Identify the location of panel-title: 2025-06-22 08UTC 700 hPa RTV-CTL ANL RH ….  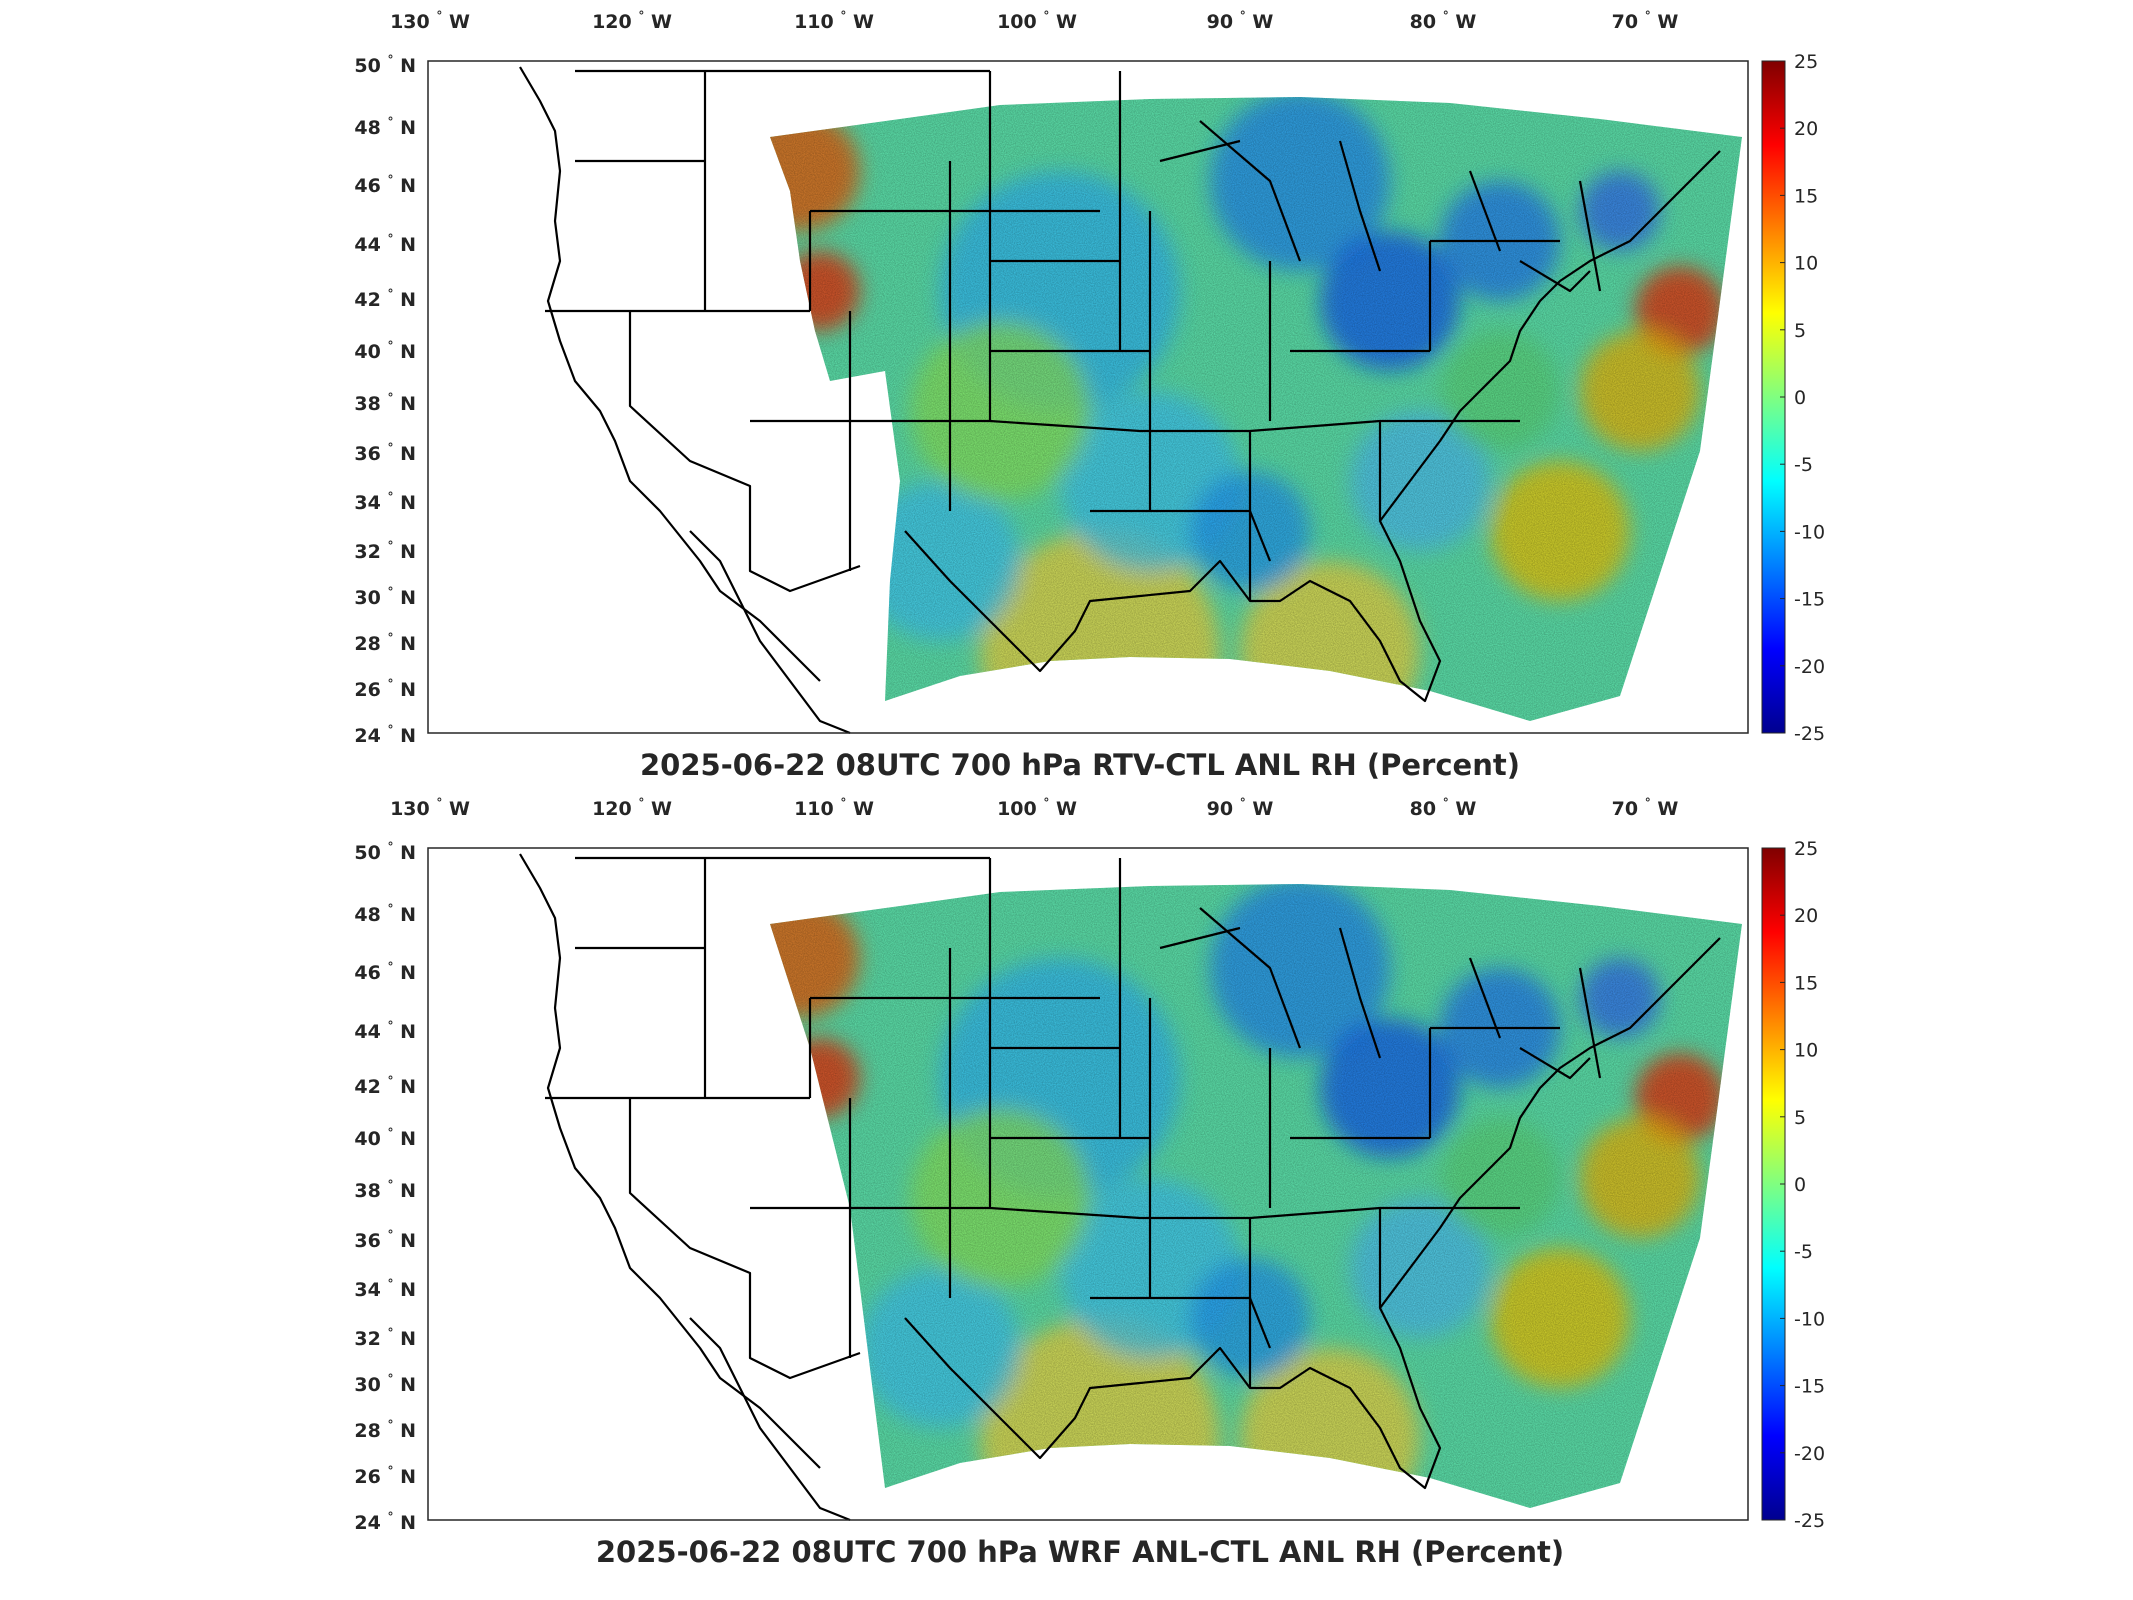
(1080, 765).